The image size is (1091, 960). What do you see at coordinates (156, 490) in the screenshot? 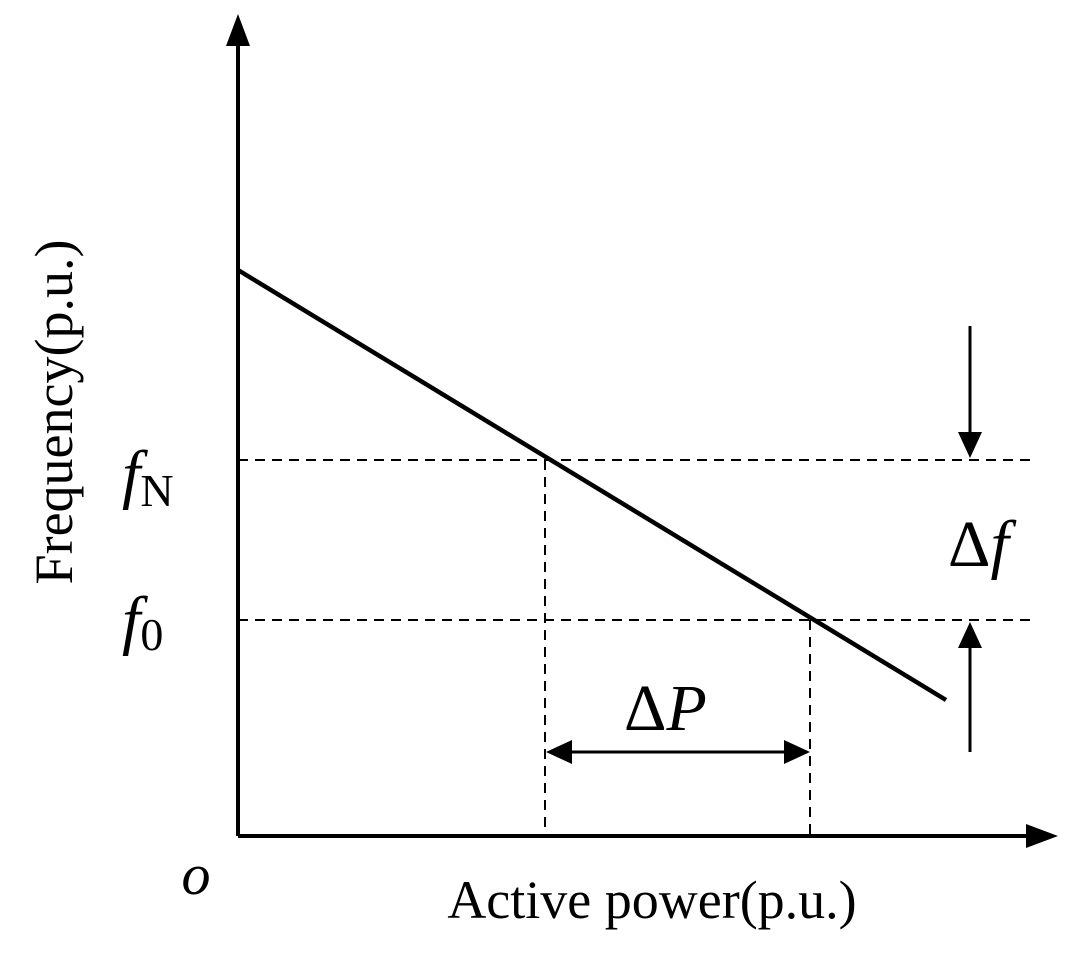
I see `fN-subscript: N` at bounding box center [156, 490].